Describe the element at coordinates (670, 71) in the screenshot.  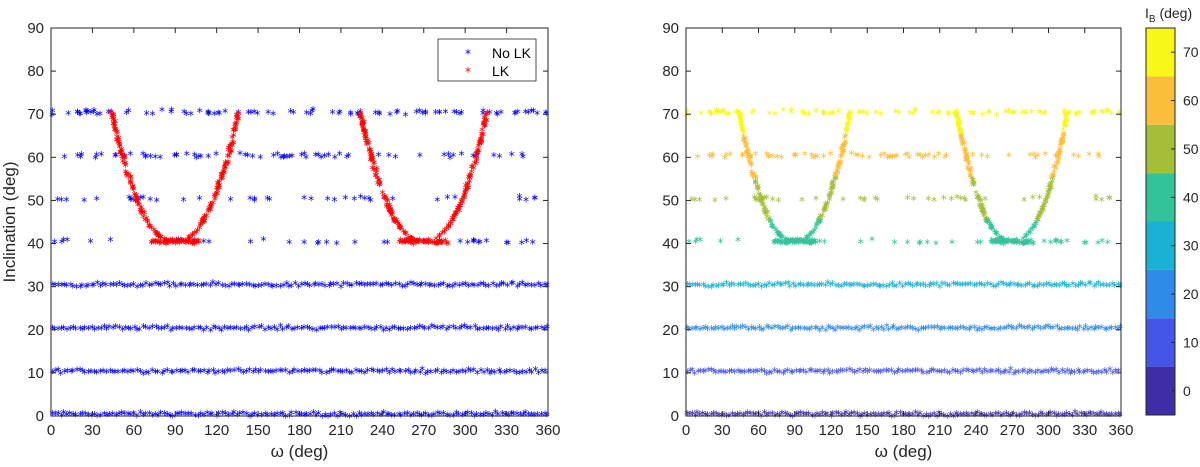
I see `y-tick-label: 80` at that location.